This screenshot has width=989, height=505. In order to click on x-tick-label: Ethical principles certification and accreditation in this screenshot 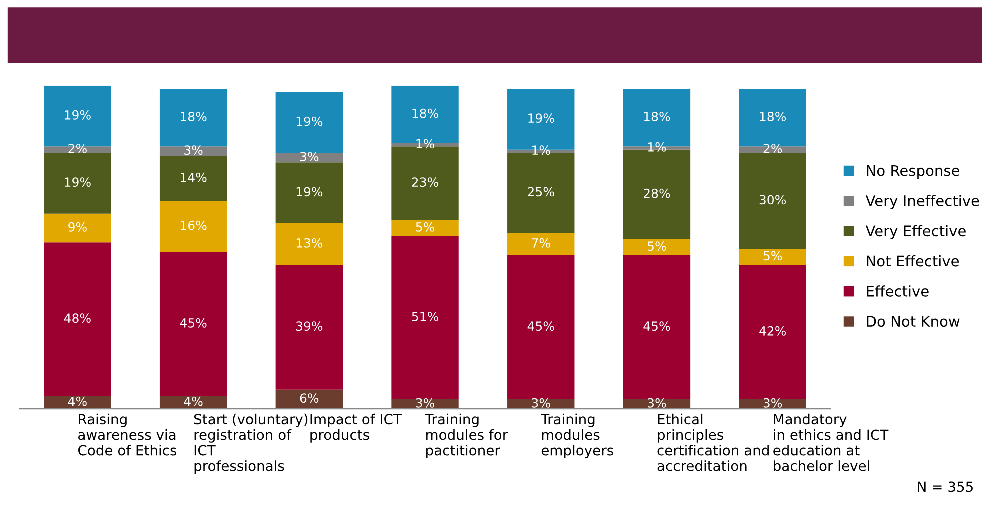, I will do `click(713, 443)`.